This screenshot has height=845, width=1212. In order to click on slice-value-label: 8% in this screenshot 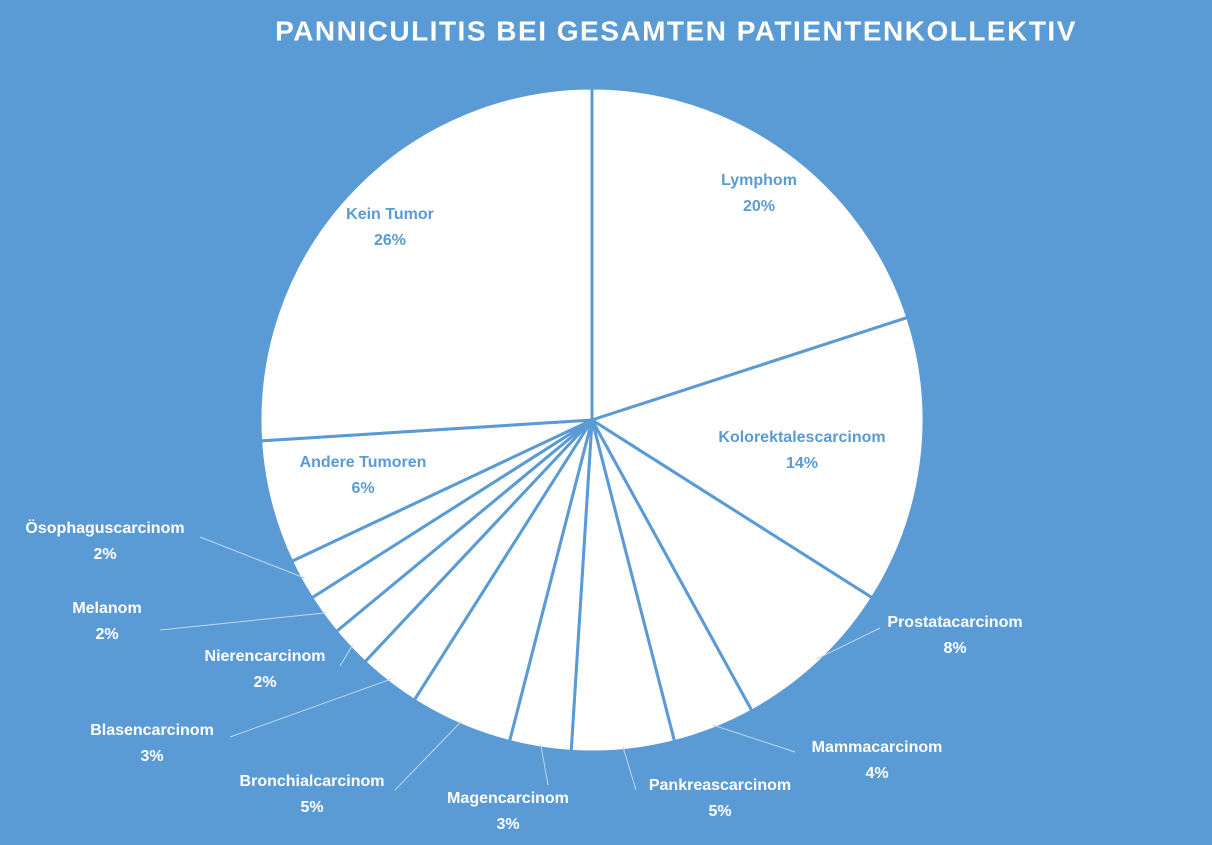, I will do `click(954, 648)`.